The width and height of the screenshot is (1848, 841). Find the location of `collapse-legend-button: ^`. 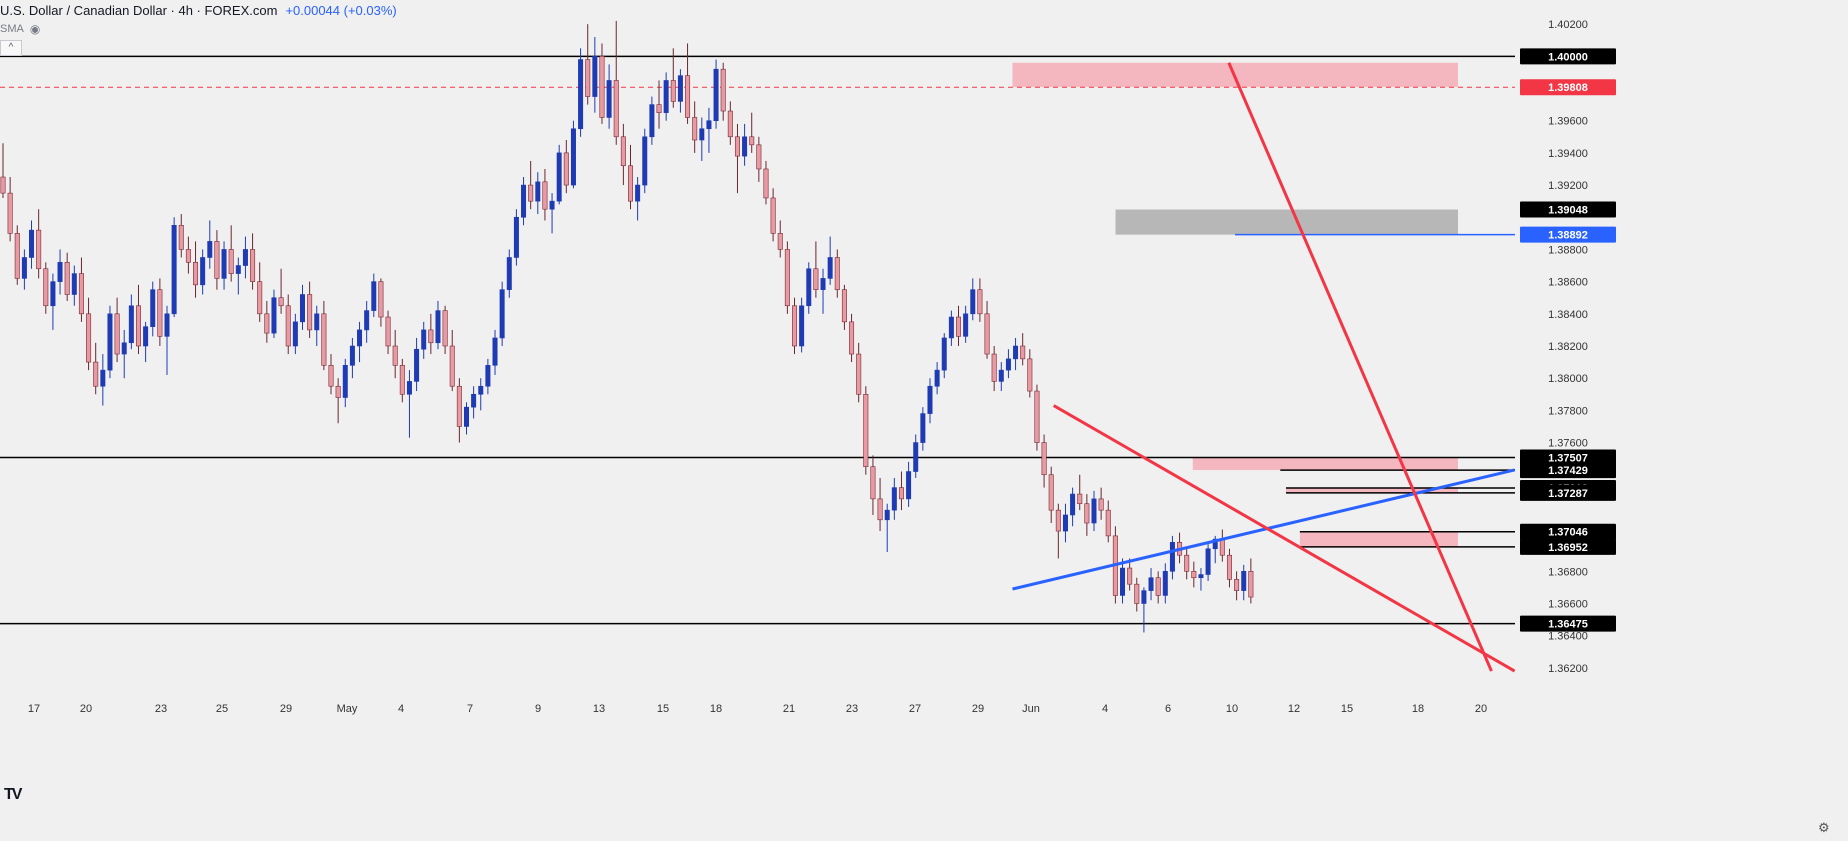

collapse-legend-button: ^ is located at coordinates (11, 48).